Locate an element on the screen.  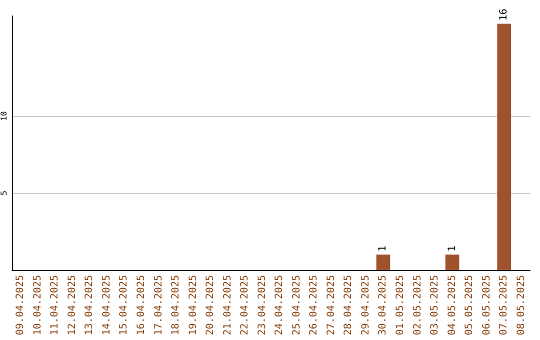
x-tick-label: 23.04.2025 is located at coordinates (262, 305).